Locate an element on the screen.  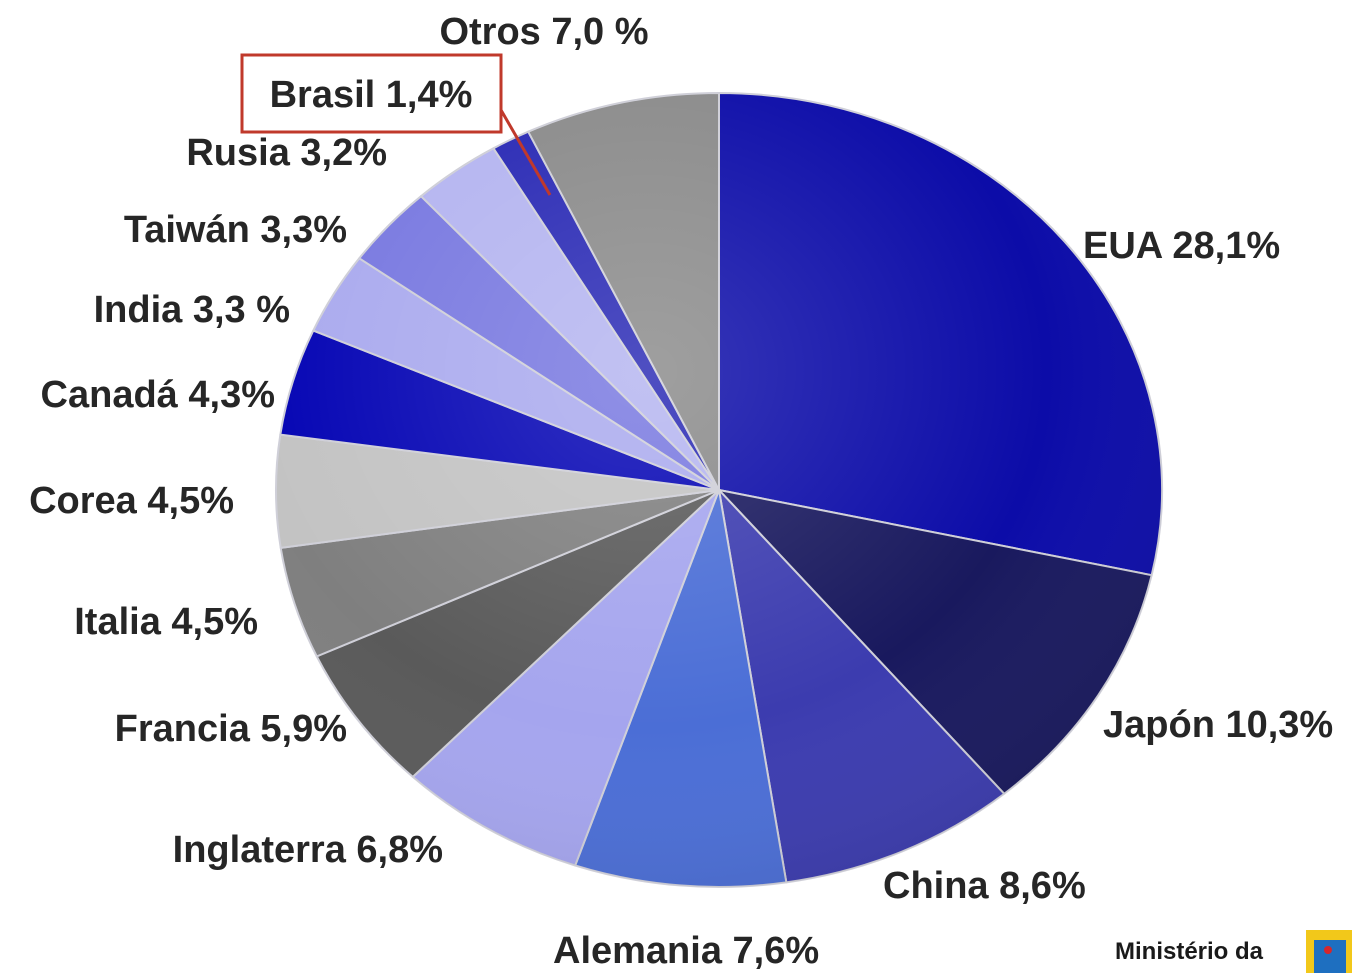
slice-label-eua: EUA 28,1% is located at coordinates (1181, 246).